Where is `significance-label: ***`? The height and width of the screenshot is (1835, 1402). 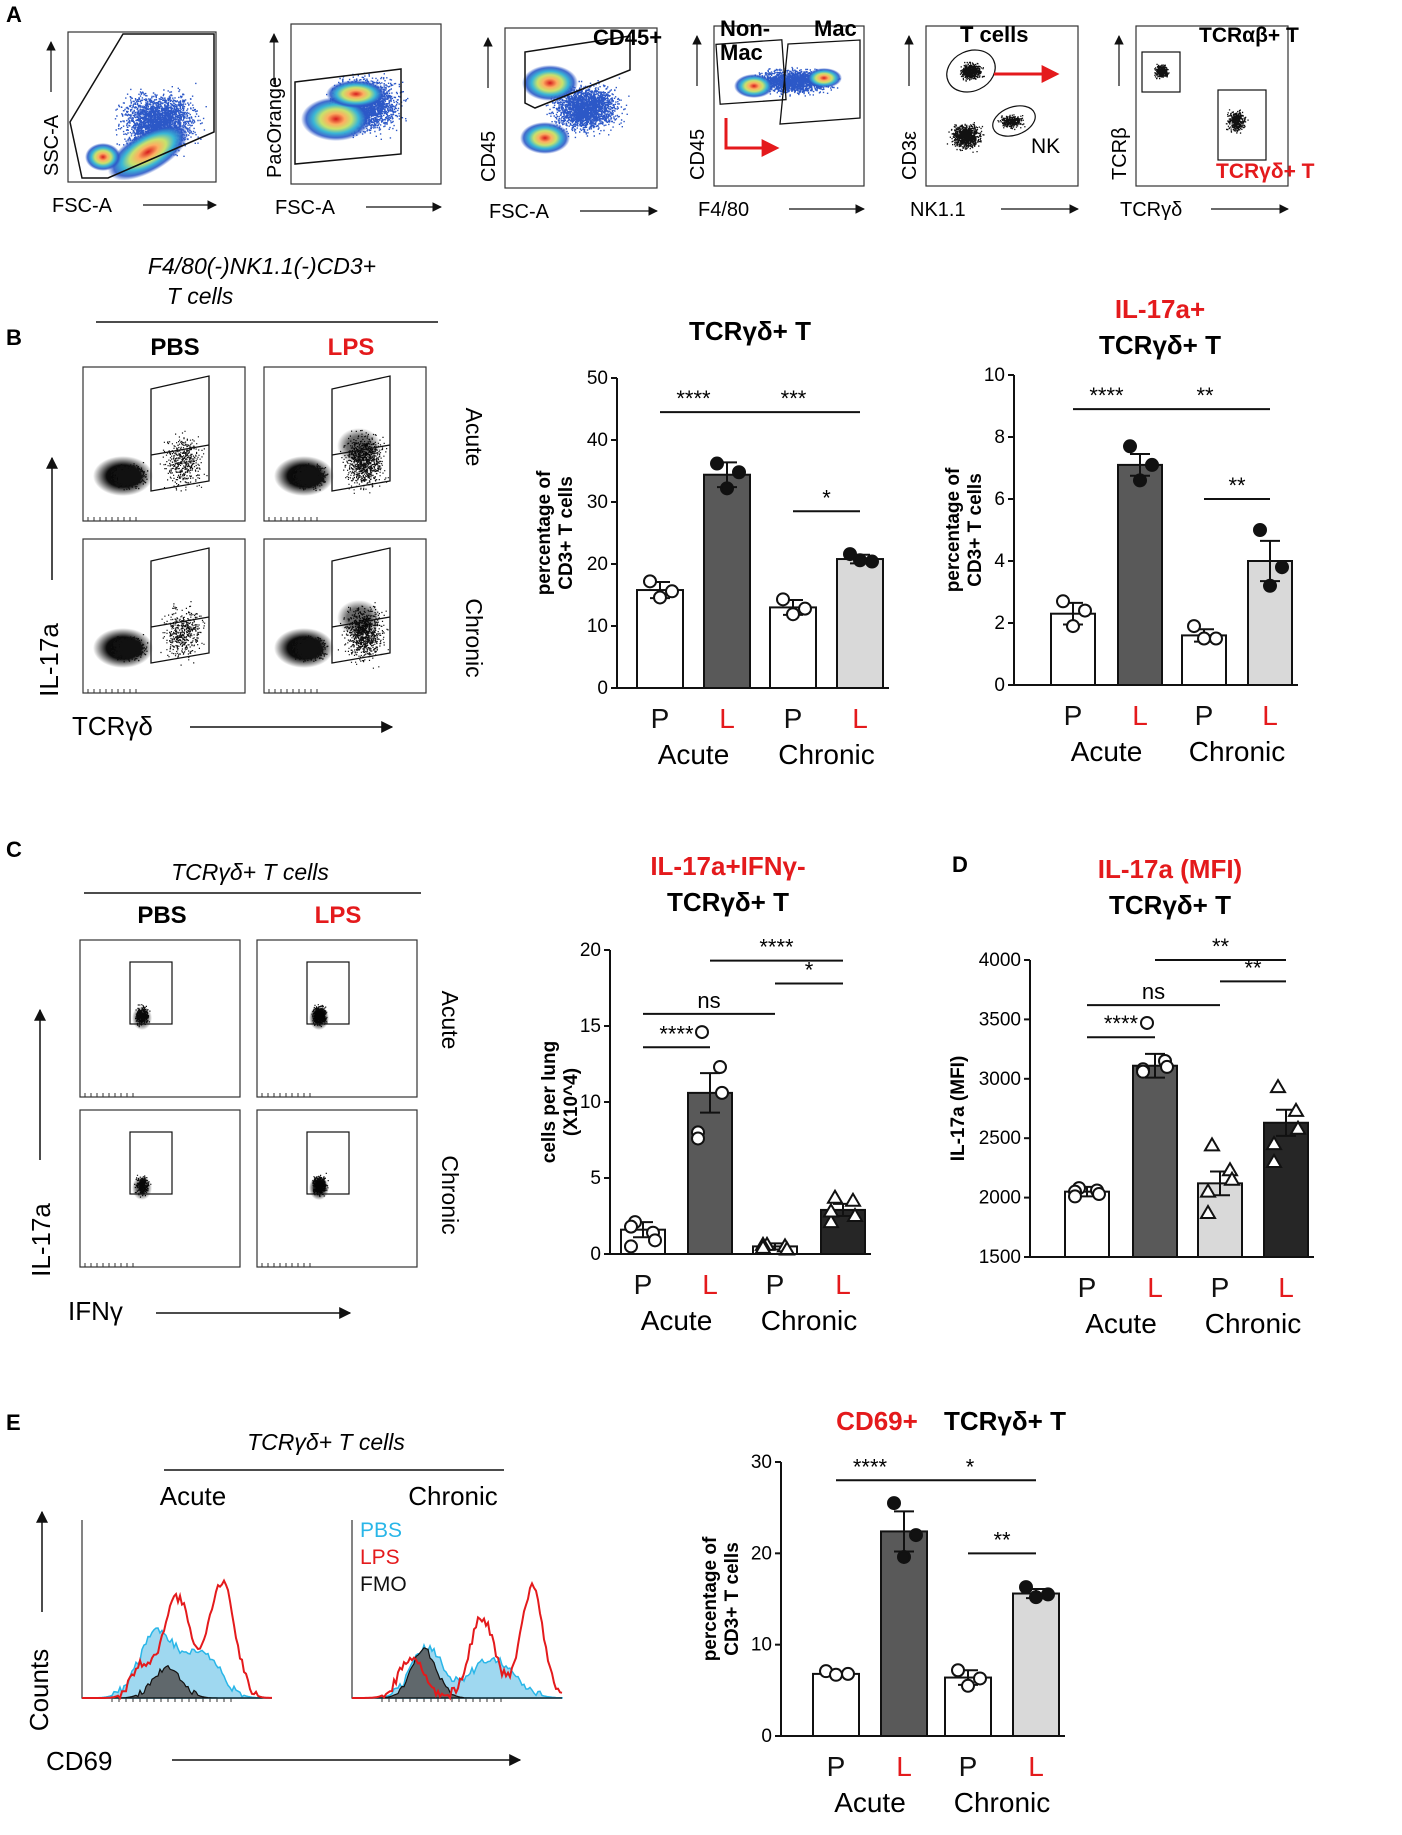
significance-label: *** is located at coordinates (794, 398).